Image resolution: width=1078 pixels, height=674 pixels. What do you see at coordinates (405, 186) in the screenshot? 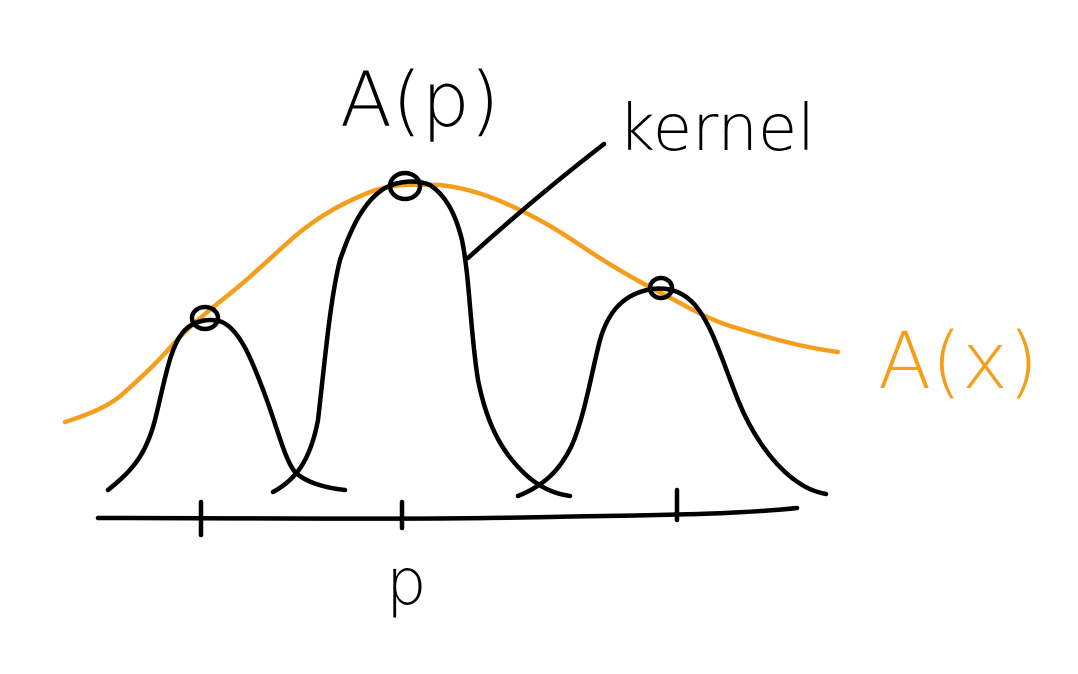
I see `sample-point-center` at bounding box center [405, 186].